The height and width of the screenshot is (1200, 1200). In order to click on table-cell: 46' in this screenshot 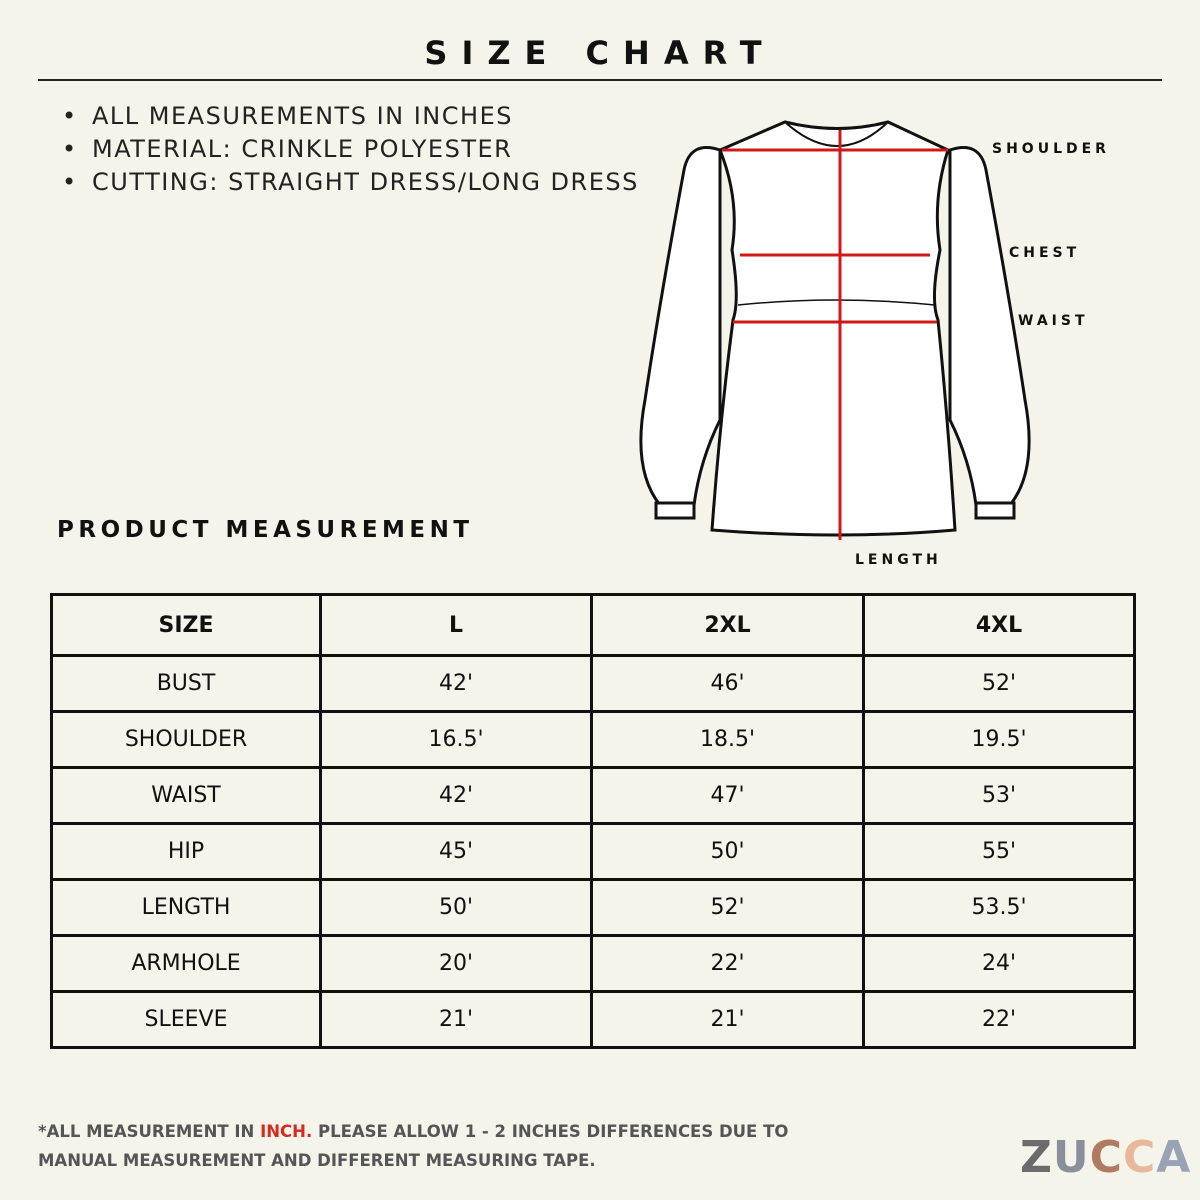, I will do `click(727, 683)`.